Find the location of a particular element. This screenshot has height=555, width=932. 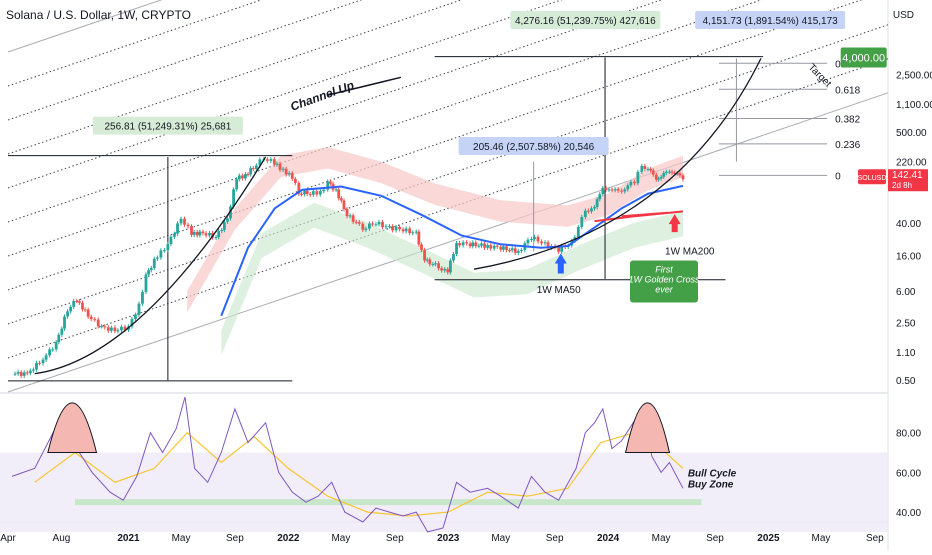

symbol-tag is located at coordinates (872, 177).